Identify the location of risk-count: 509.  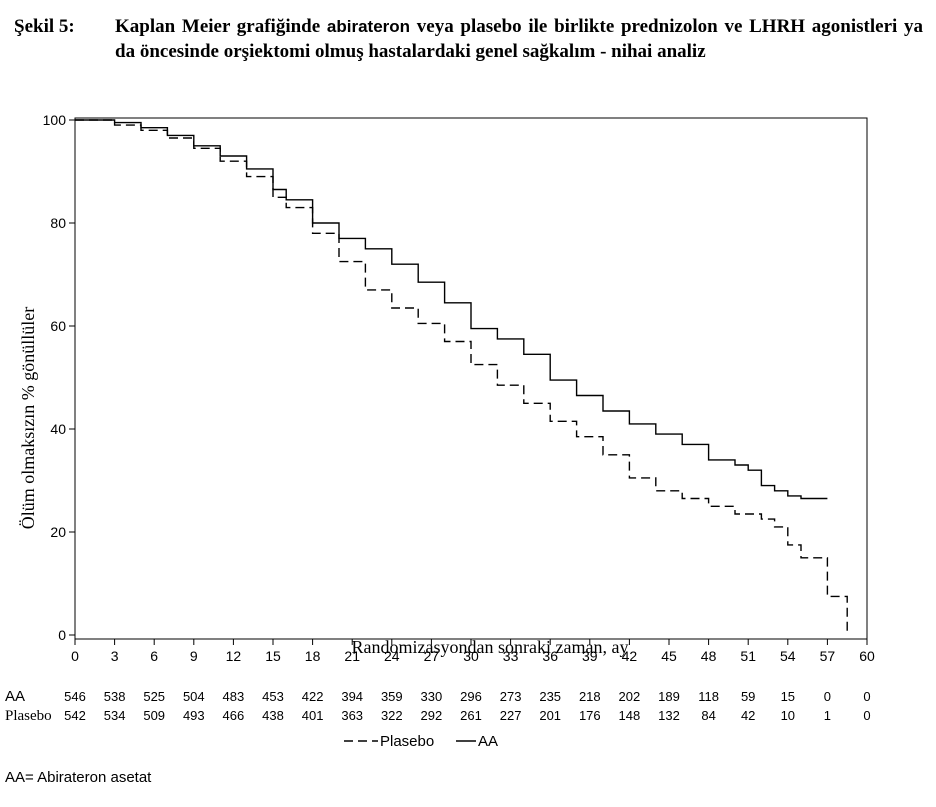
(154, 715).